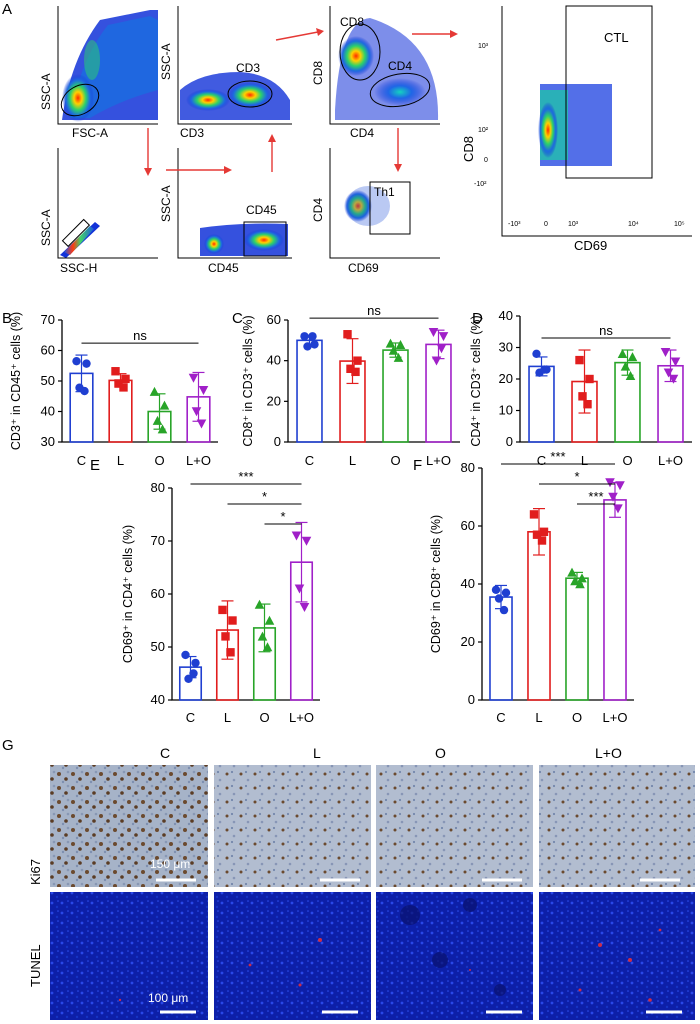  What do you see at coordinates (297, 36) in the screenshot?
I see `arrow-p2-p3` at bounding box center [297, 36].